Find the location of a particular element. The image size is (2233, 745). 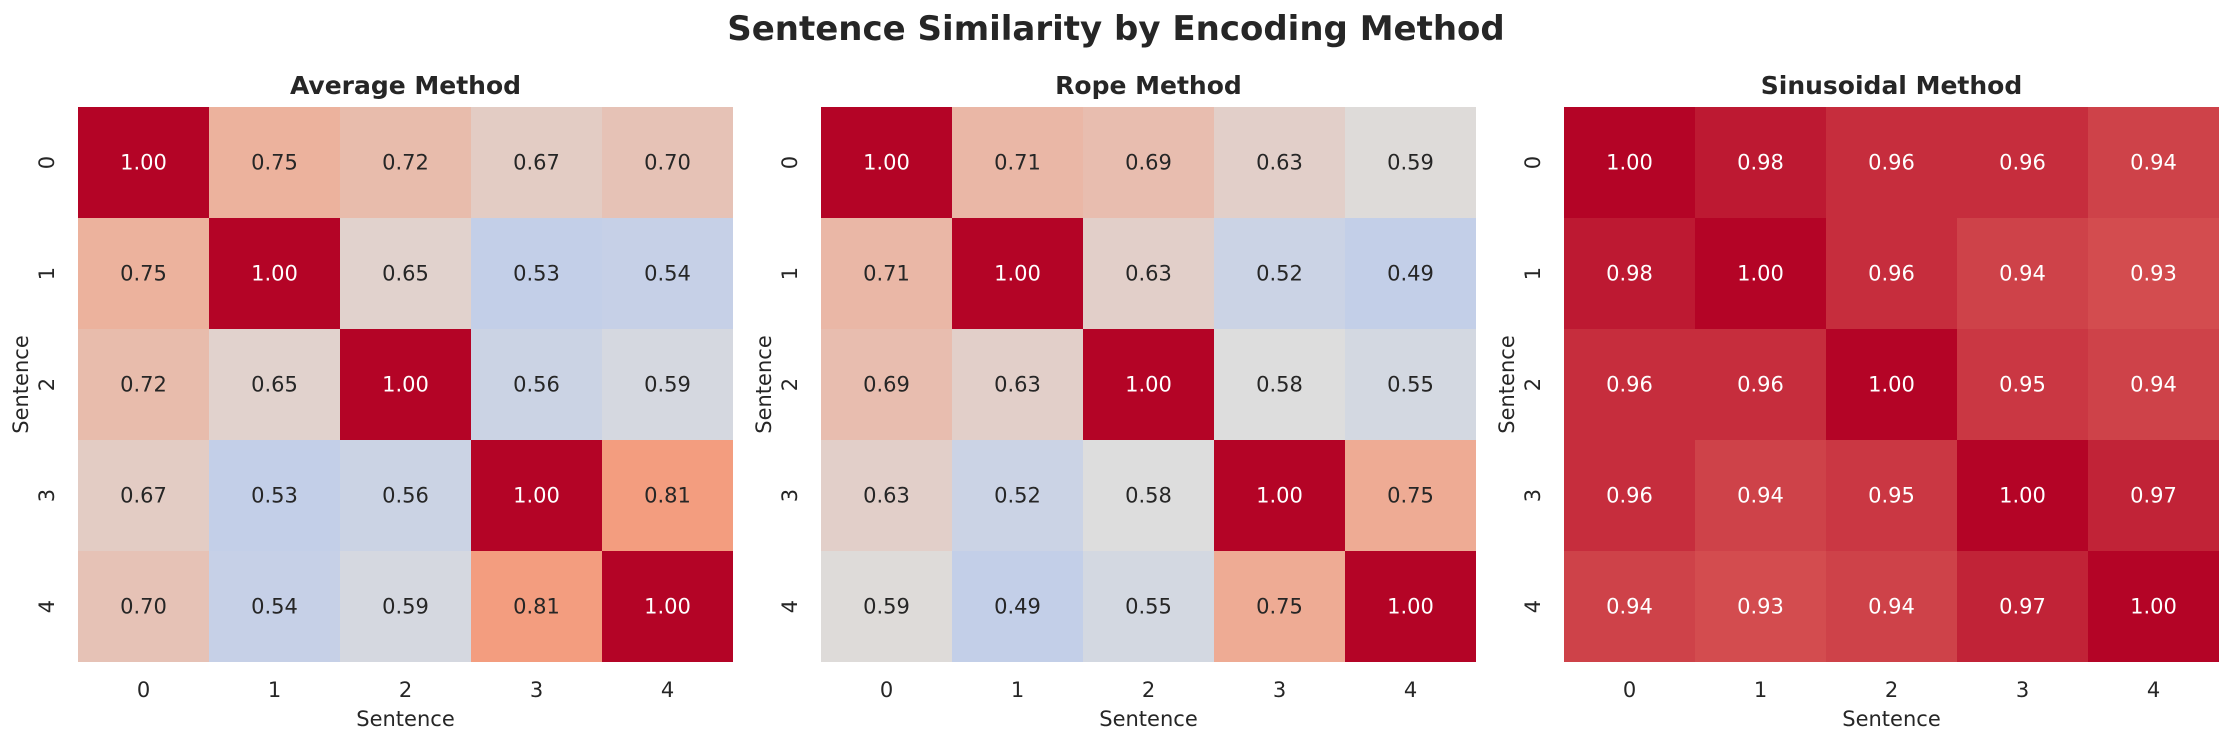

x-axis-label: Sentence is located at coordinates (1891, 719).